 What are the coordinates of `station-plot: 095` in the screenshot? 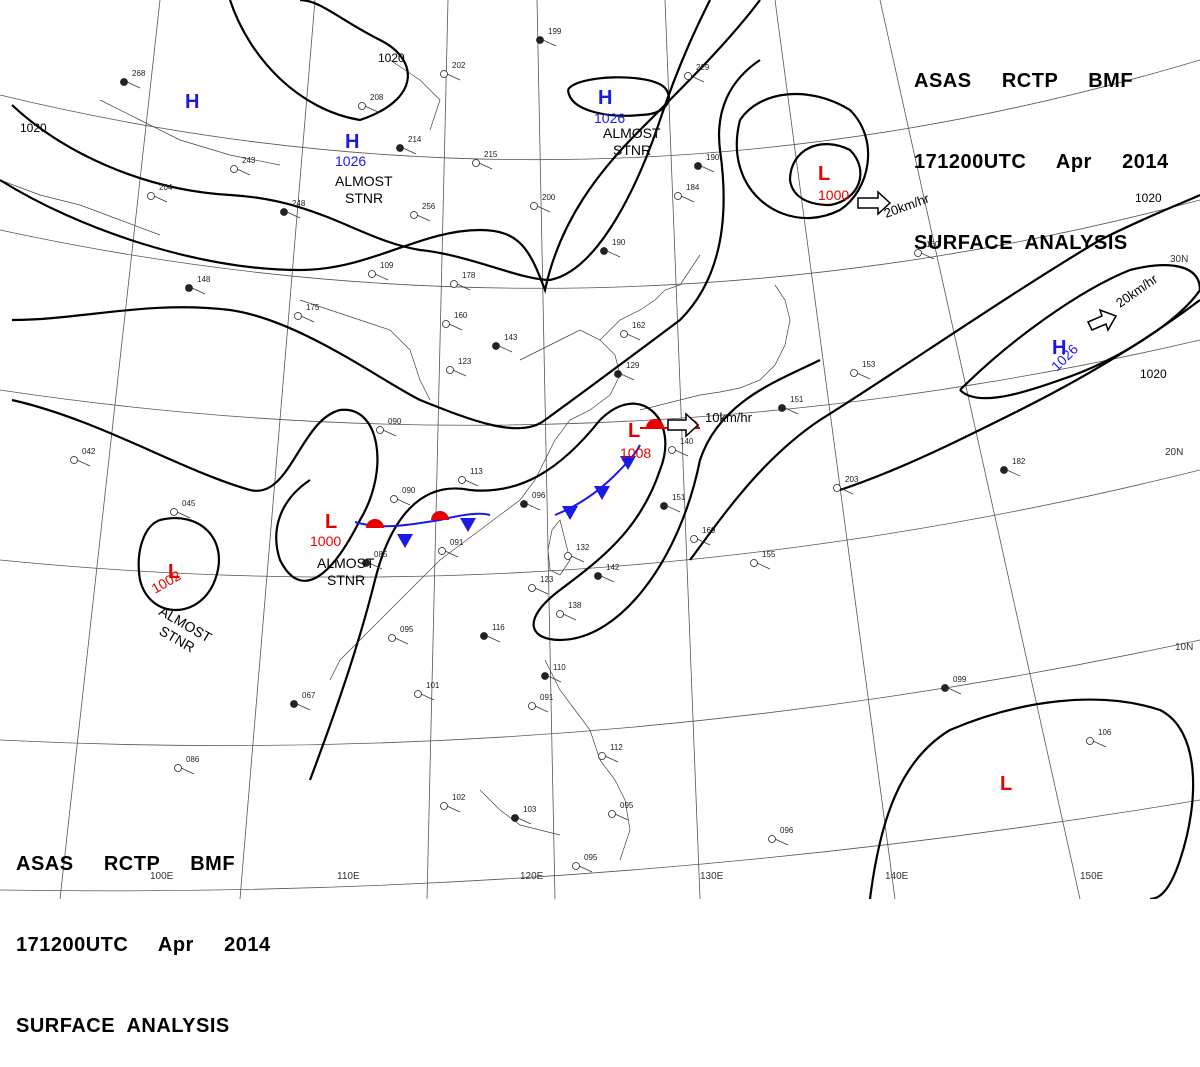 It's located at (401, 635).